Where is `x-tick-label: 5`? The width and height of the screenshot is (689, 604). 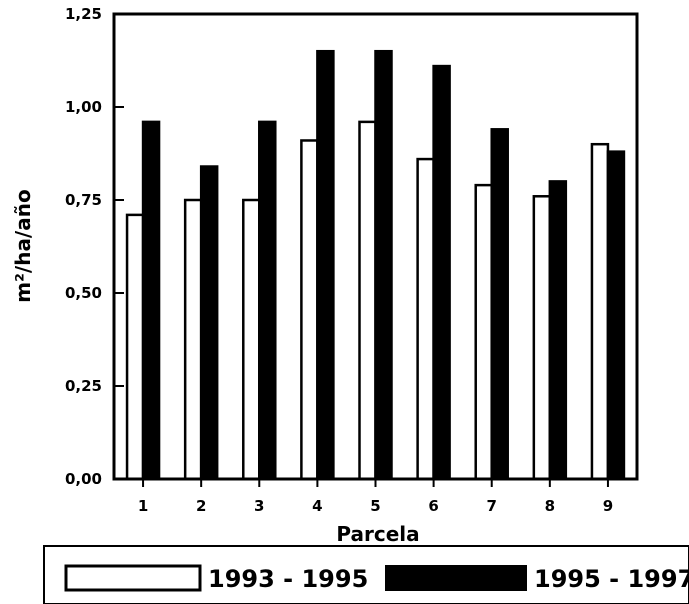 x-tick-label: 5 is located at coordinates (375, 506).